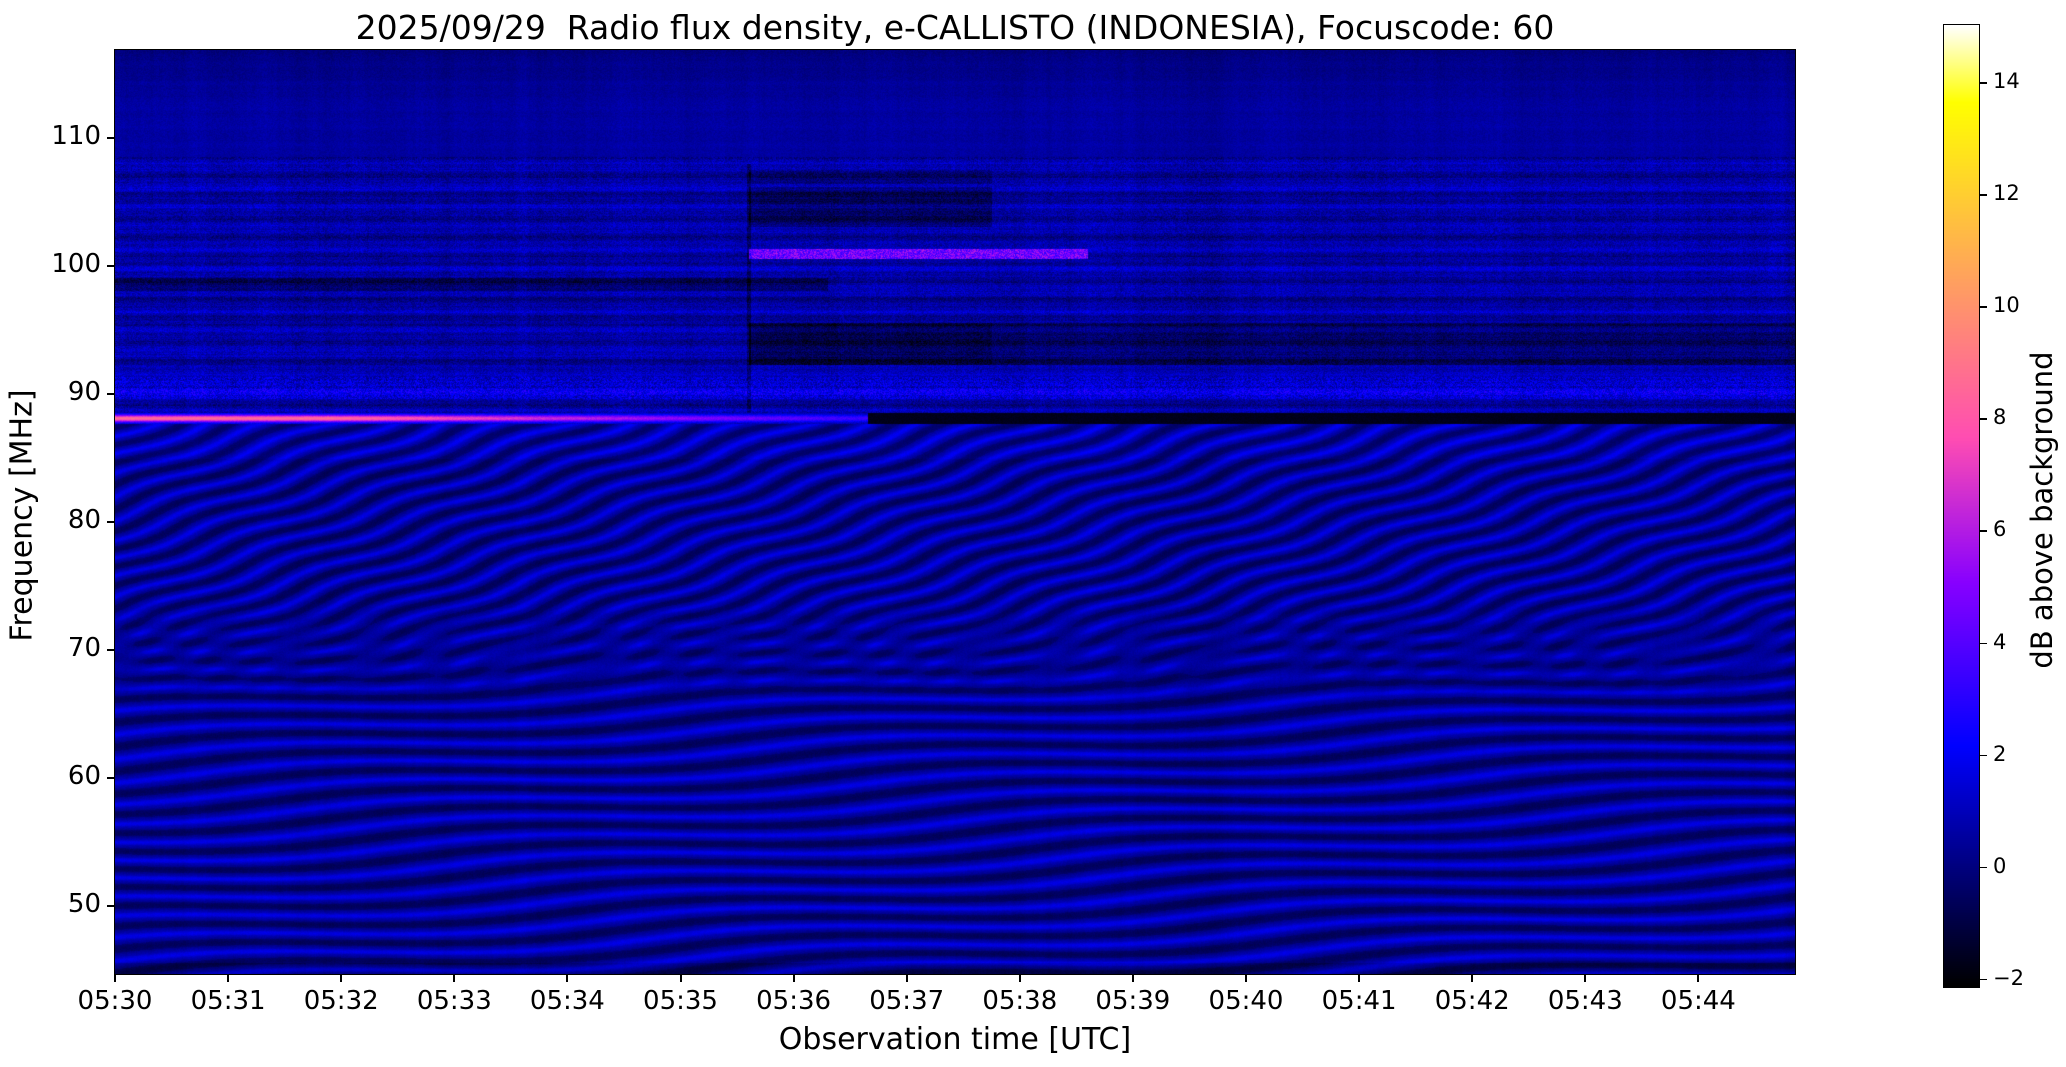 This screenshot has height=1067, width=2066. Describe the element at coordinates (2008, 977) in the screenshot. I see `colorbar-tick-label: −2` at that location.